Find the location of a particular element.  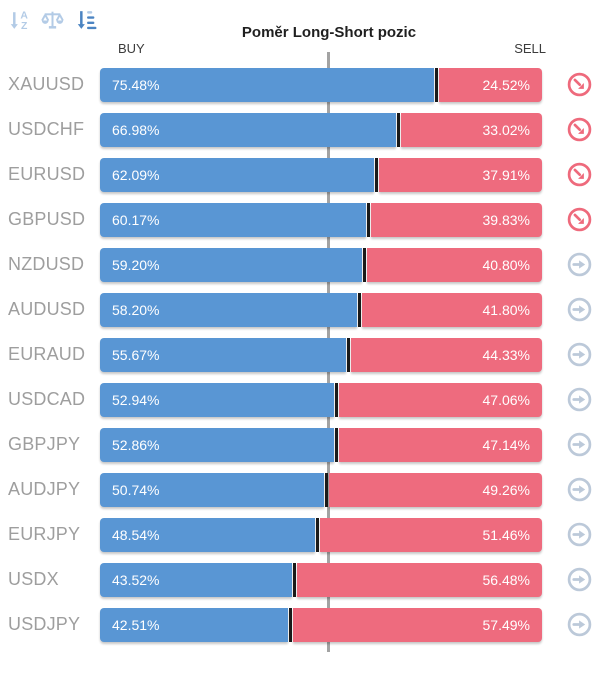

sell-value: 44.33% is located at coordinates (506, 354).